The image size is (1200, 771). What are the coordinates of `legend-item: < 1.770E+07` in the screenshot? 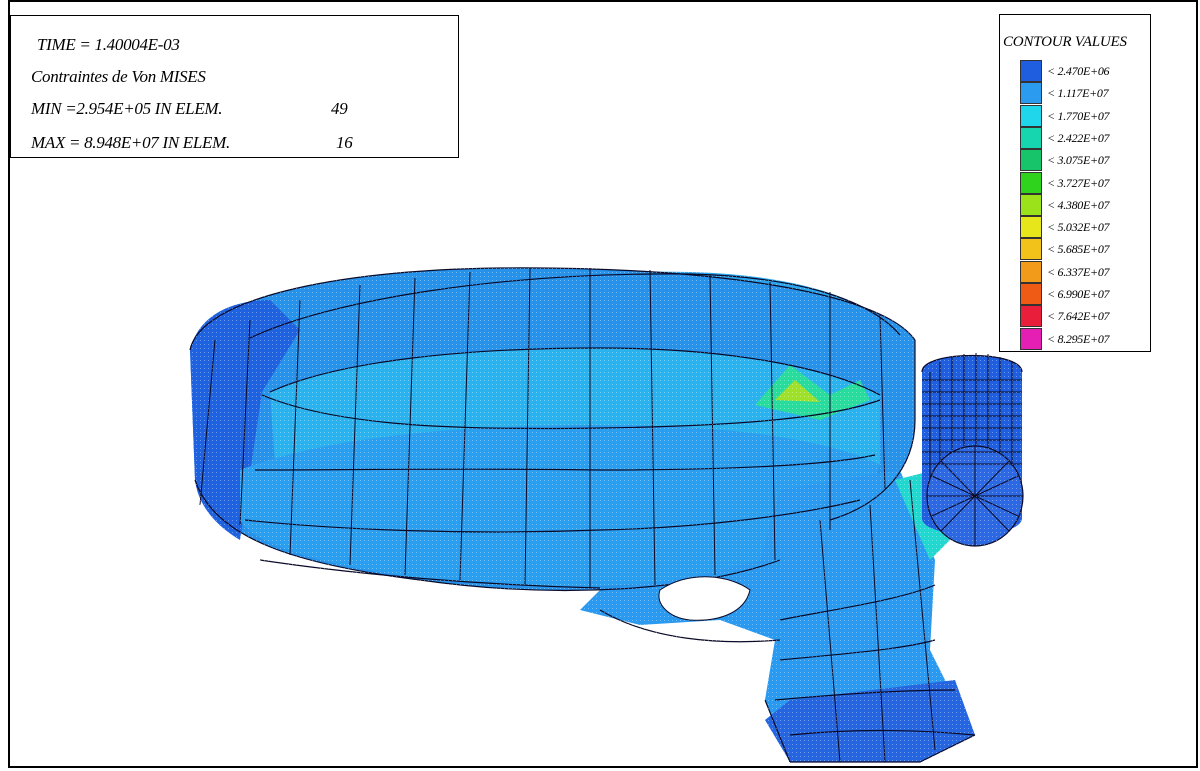 It's located at (1086, 115).